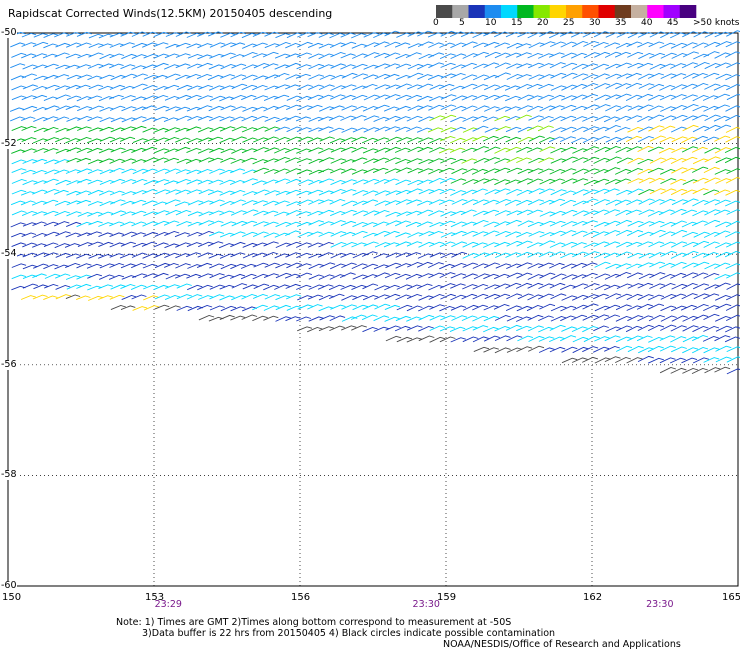  I want to click on longitude-tick-label: 156, so click(301, 597).